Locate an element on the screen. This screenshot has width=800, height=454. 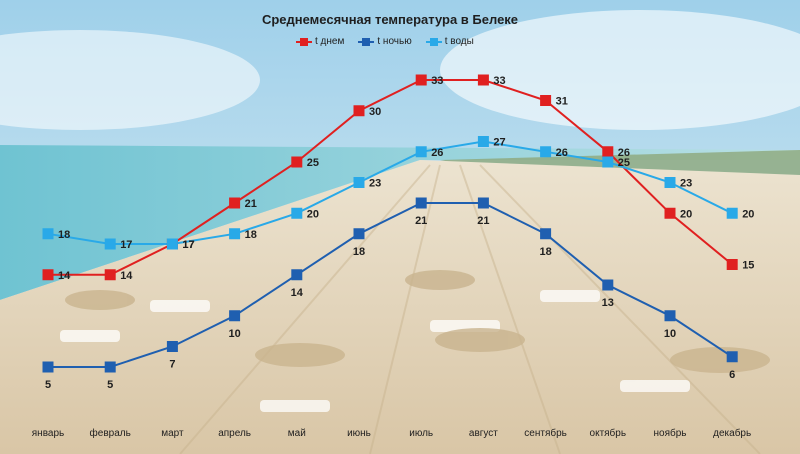
data-label-day: 20 is located at coordinates (686, 214).